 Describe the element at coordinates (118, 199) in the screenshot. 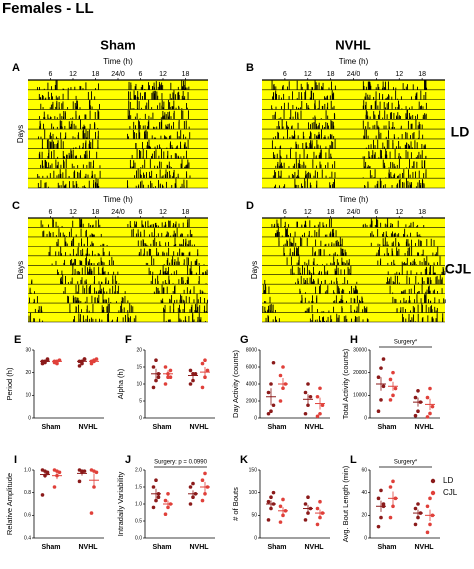

I see `x-axis-label: Time (h)` at that location.